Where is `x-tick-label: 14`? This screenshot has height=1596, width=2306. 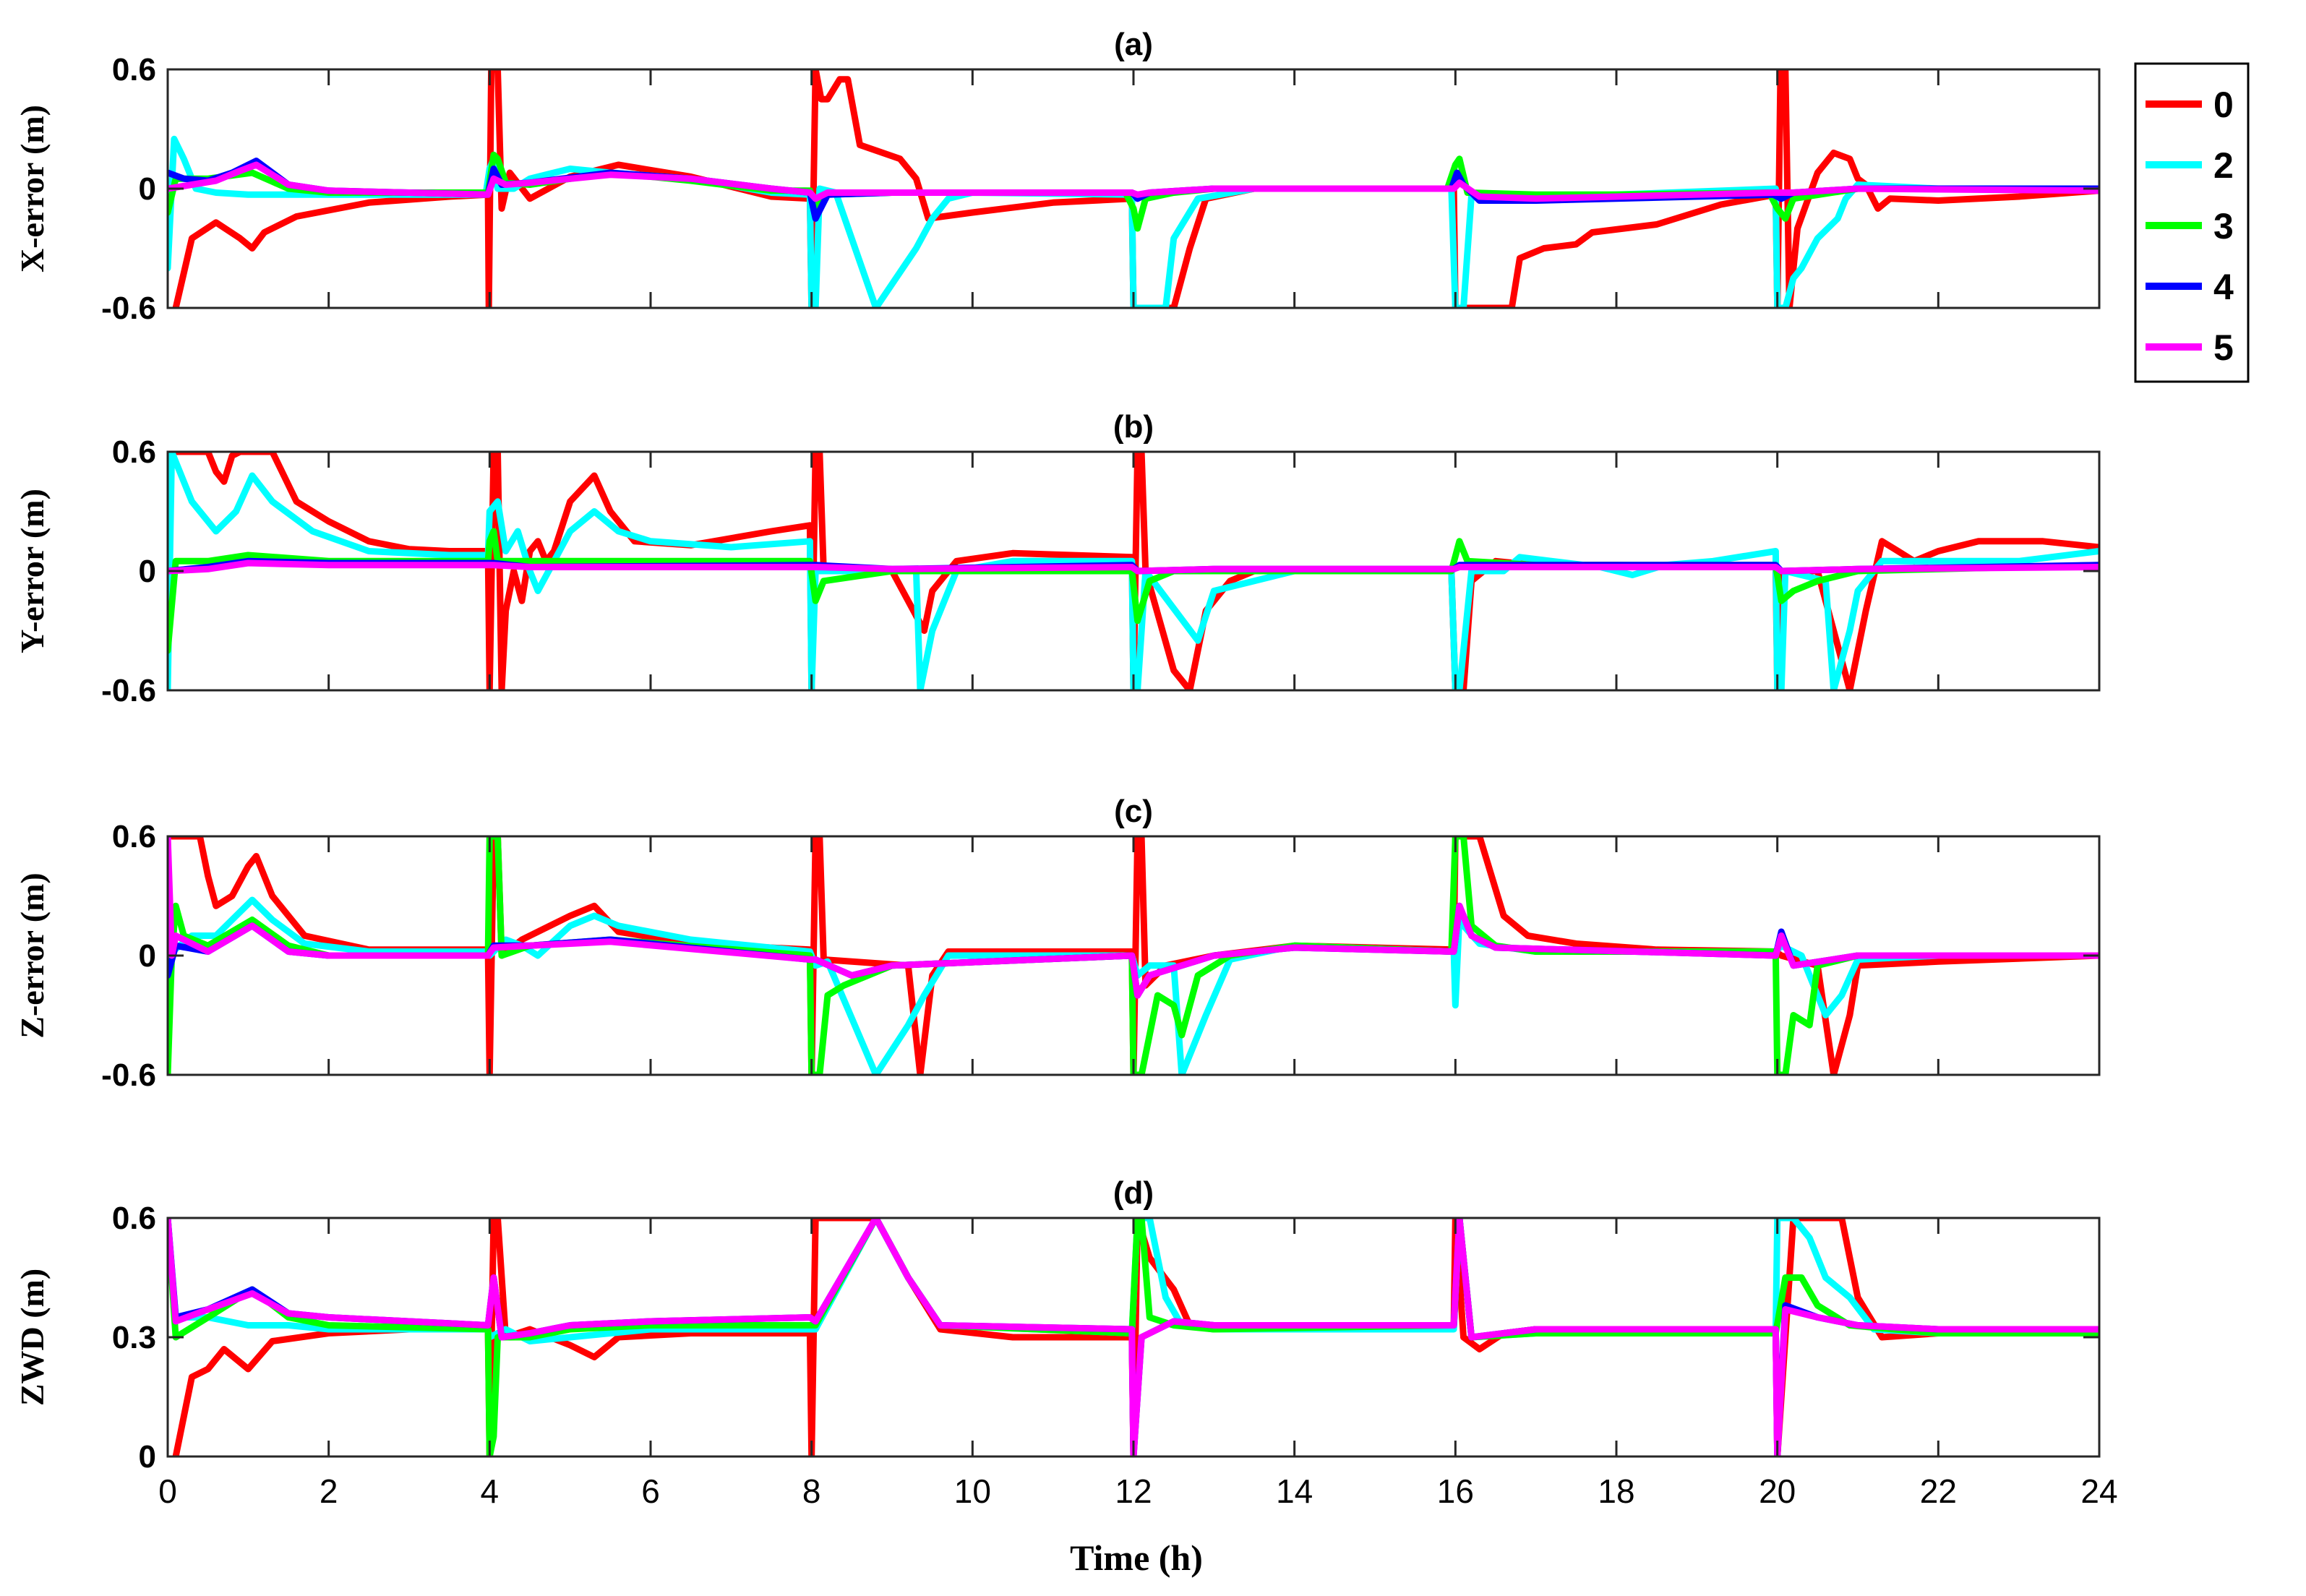 x-tick-label: 14 is located at coordinates (1294, 1491).